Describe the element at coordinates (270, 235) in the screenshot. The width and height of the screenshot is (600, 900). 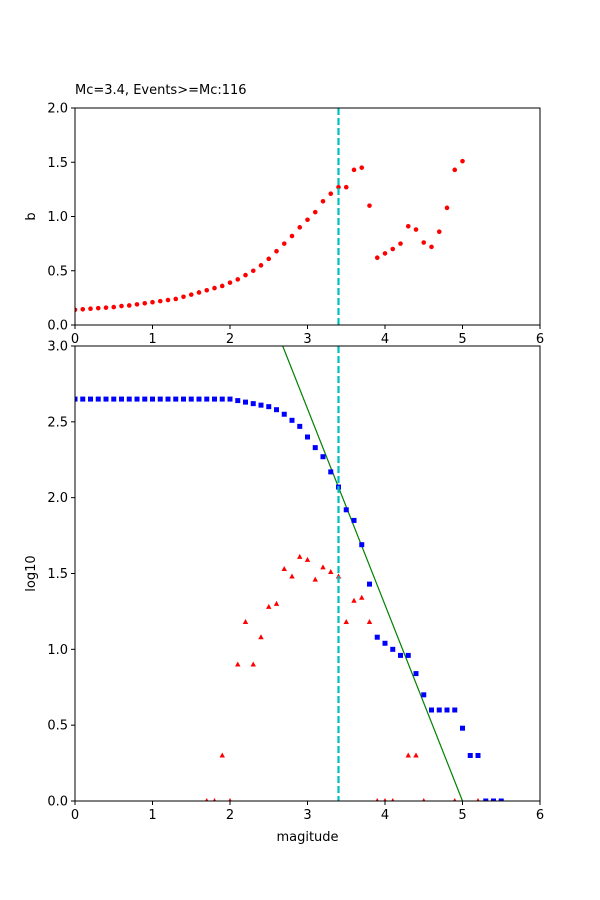
I see `top-data-layer` at that location.